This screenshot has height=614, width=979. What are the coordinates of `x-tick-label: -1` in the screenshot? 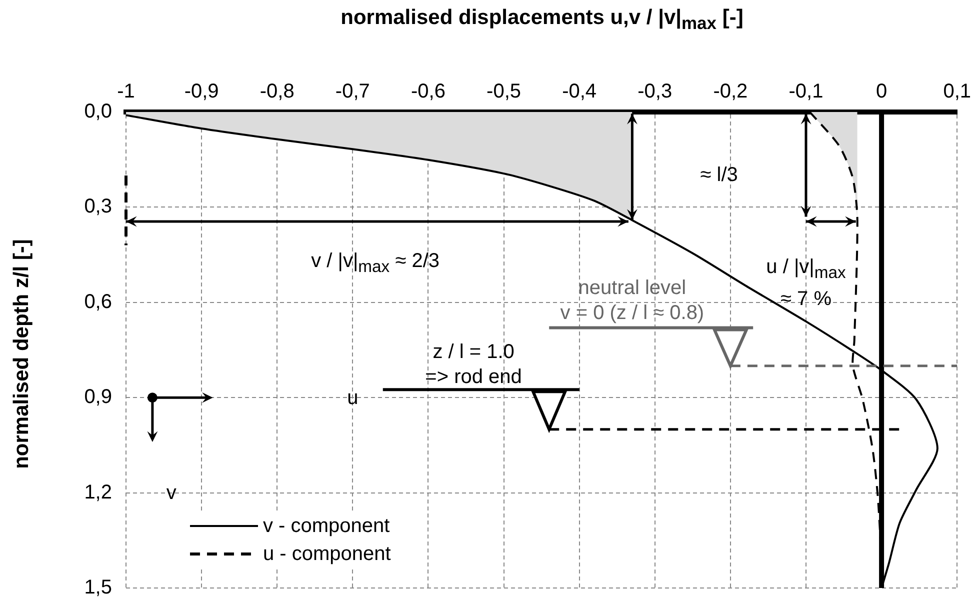 It's located at (126, 91).